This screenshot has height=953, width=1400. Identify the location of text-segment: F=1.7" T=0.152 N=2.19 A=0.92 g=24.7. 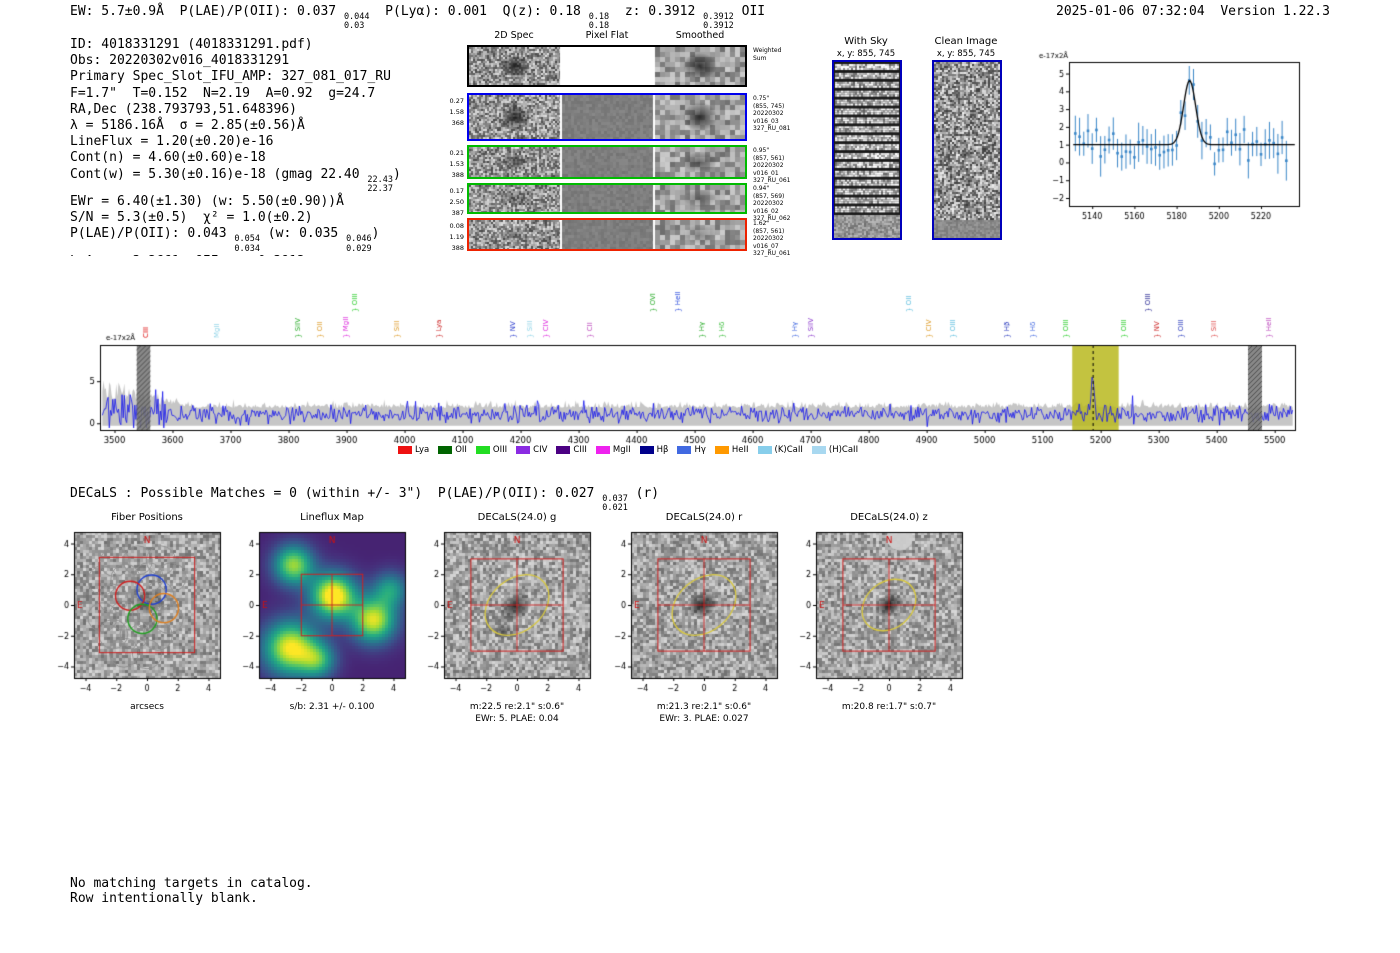
(223, 93).